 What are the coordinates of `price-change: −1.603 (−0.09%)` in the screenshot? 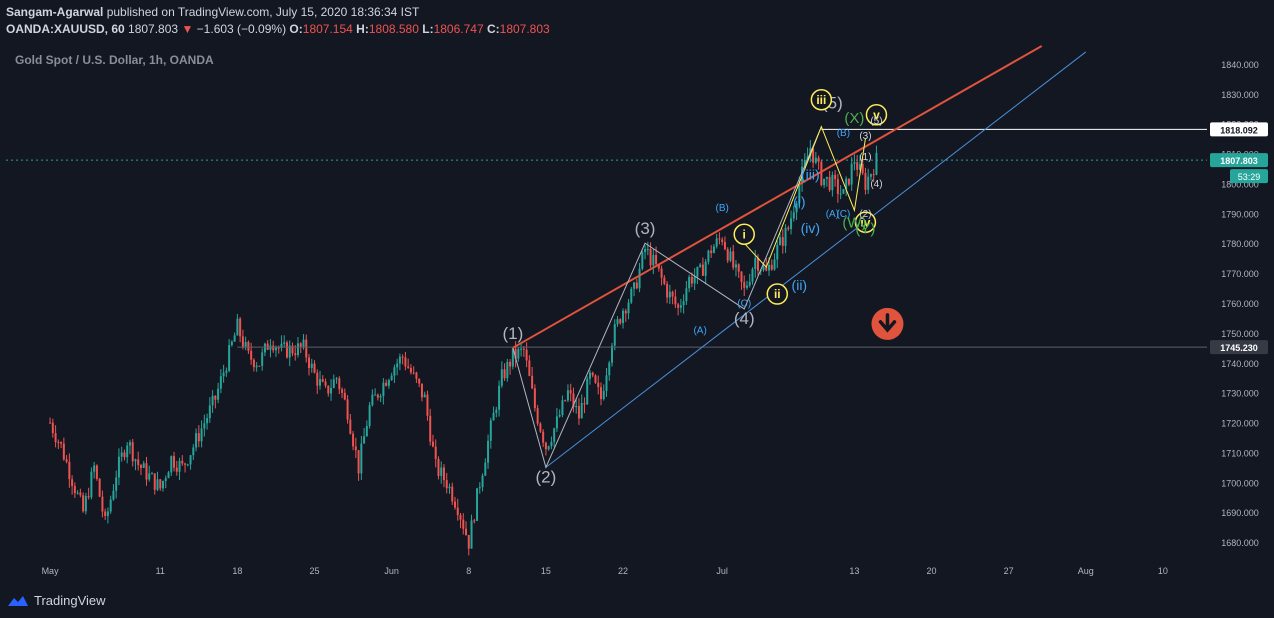 It's located at (241, 29).